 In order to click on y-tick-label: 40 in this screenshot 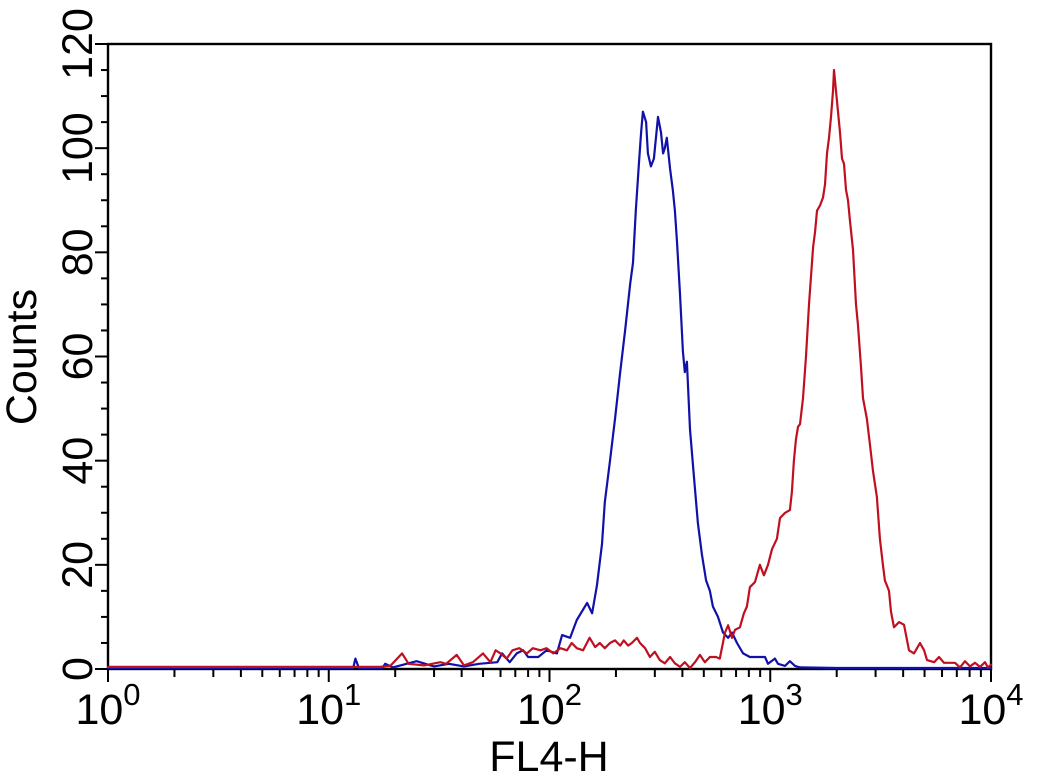, I will do `click(78, 461)`.